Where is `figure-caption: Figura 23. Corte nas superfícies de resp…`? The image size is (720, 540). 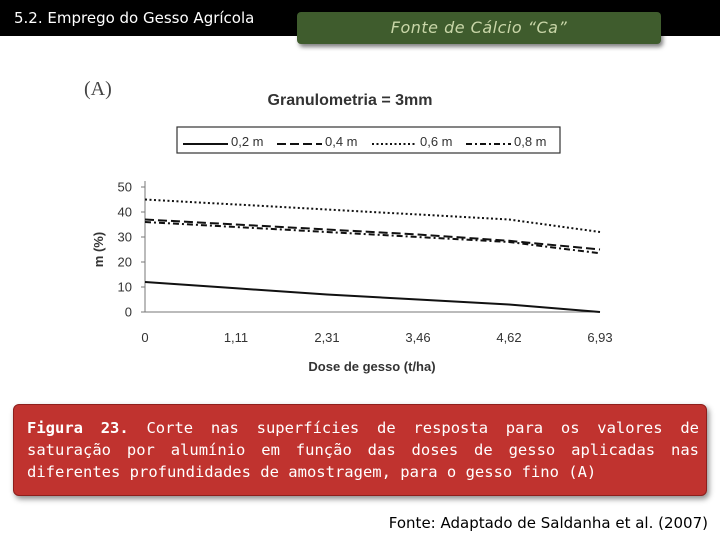
figure-caption: Figura 23. Corte nas superfícies de resp… is located at coordinates (363, 450).